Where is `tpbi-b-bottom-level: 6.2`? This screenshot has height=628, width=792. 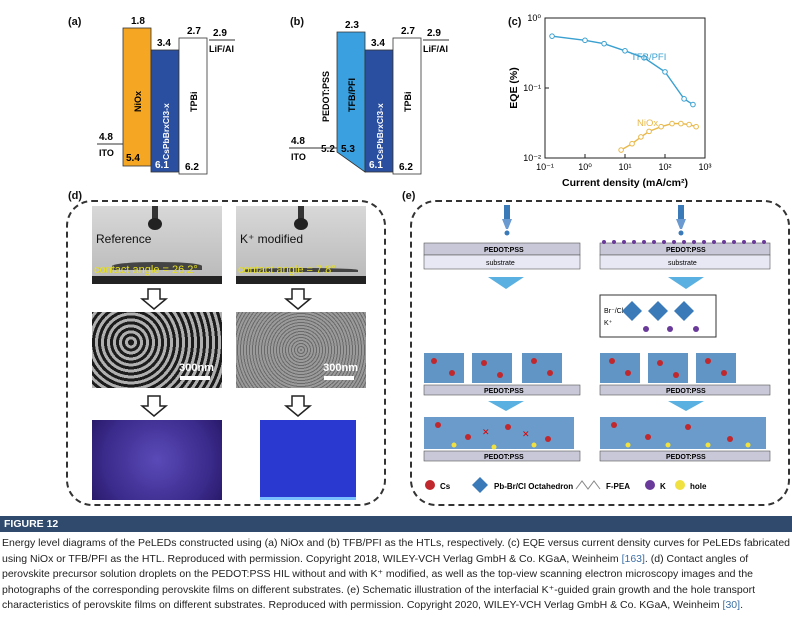 tpbi-b-bottom-level: 6.2 is located at coordinates (406, 167).